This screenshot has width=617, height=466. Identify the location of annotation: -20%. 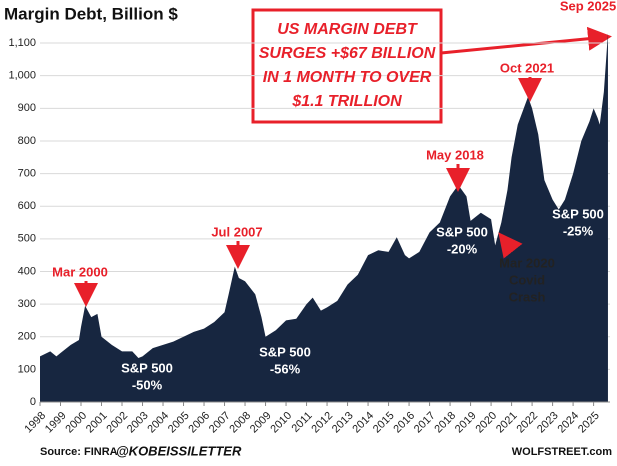
(462, 248).